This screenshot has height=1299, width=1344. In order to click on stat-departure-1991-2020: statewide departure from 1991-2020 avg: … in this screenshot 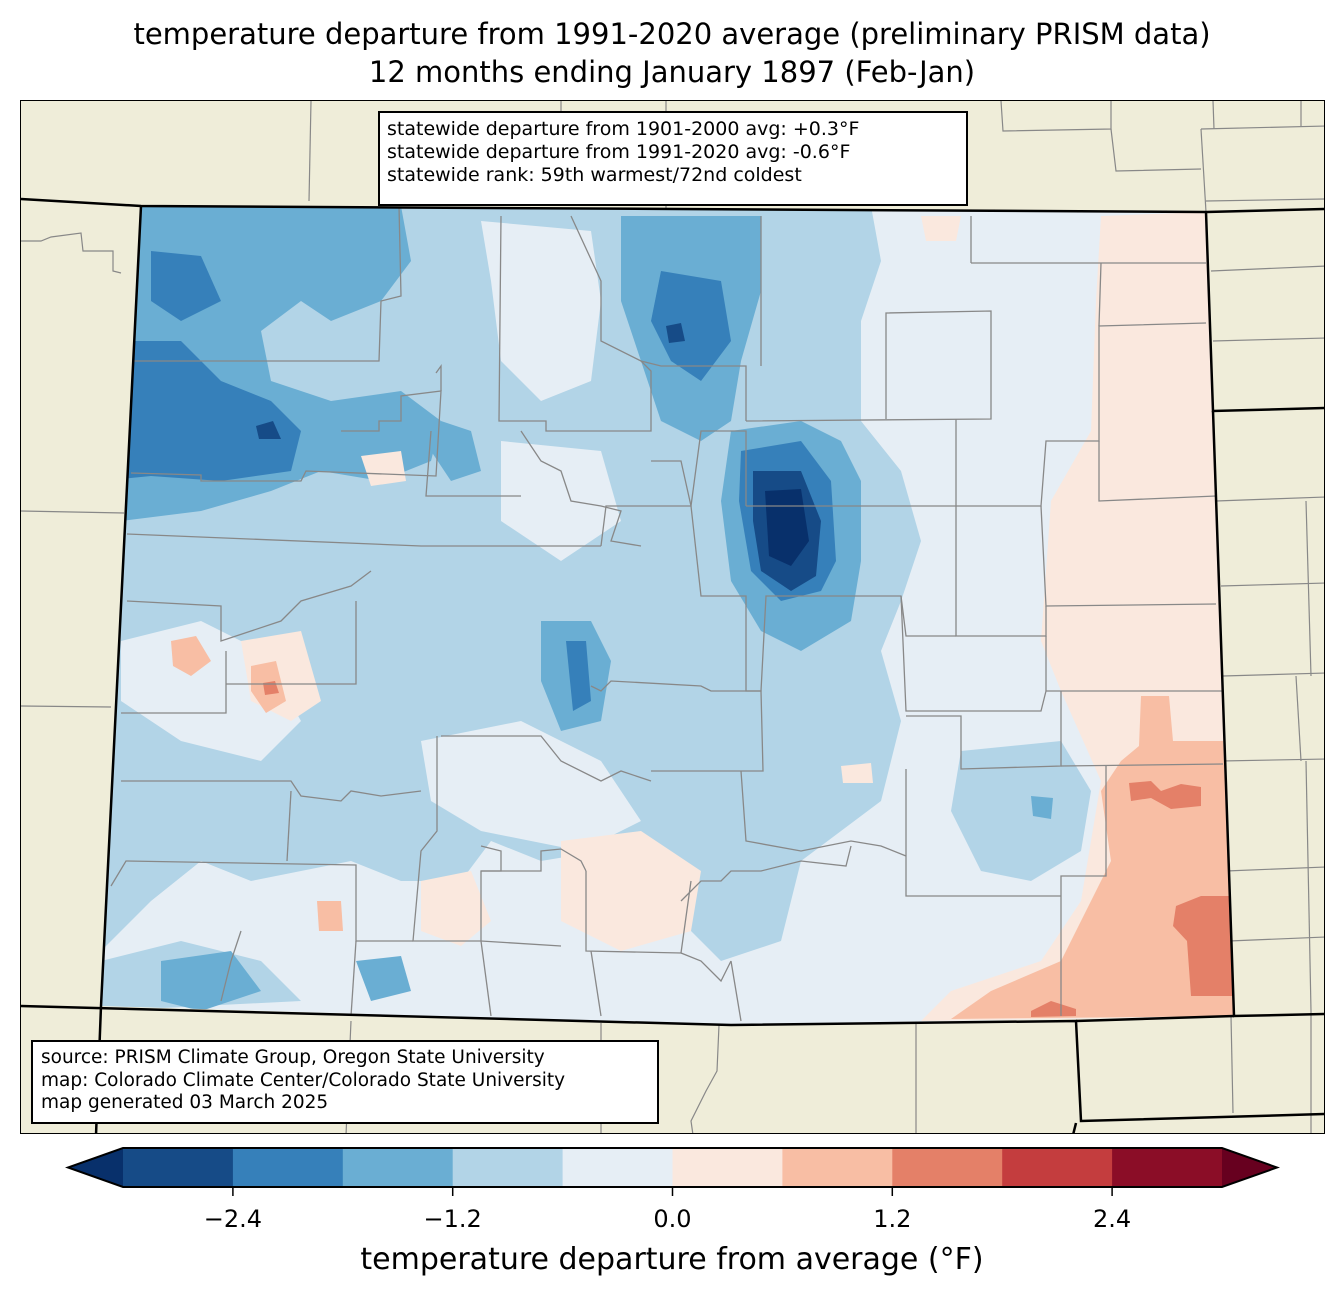, I will do `click(619, 152)`.